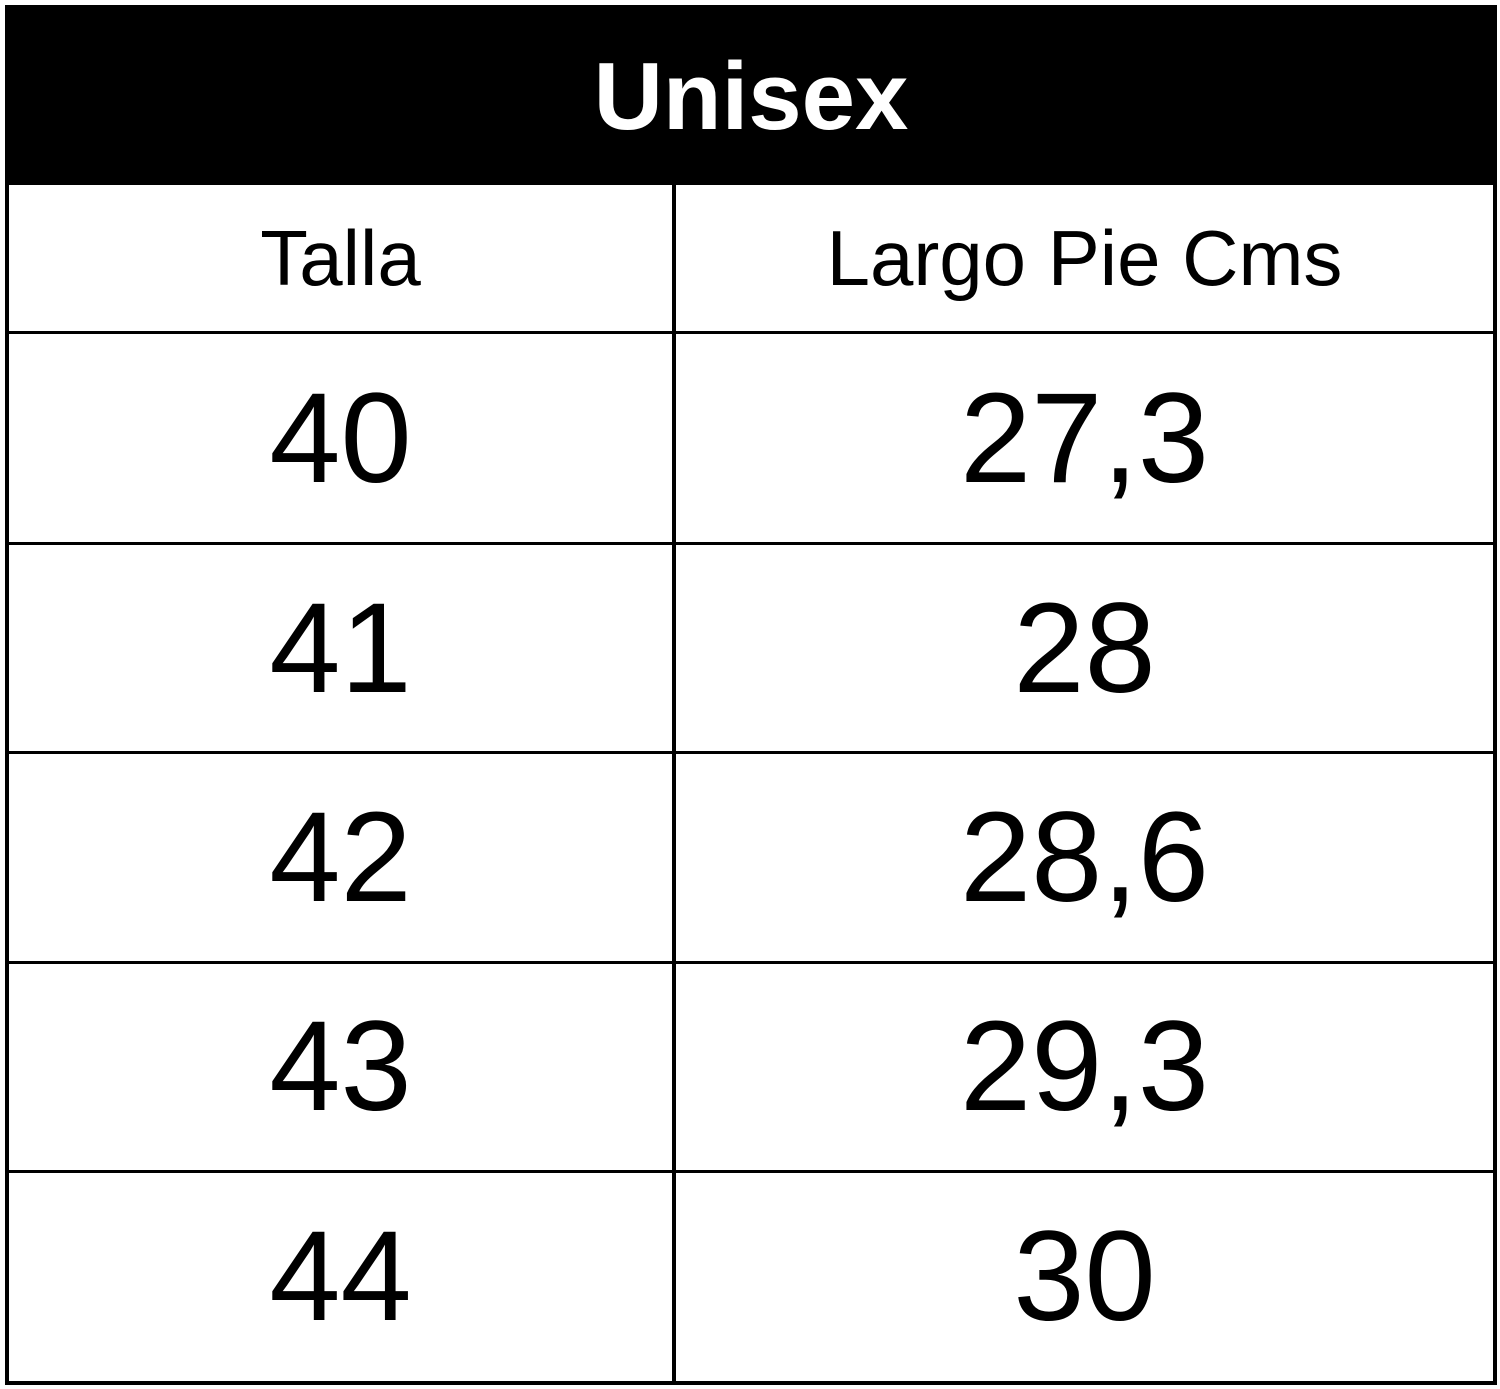 This screenshot has height=1389, width=1500. I want to click on table-cell: 28,6, so click(1084, 857).